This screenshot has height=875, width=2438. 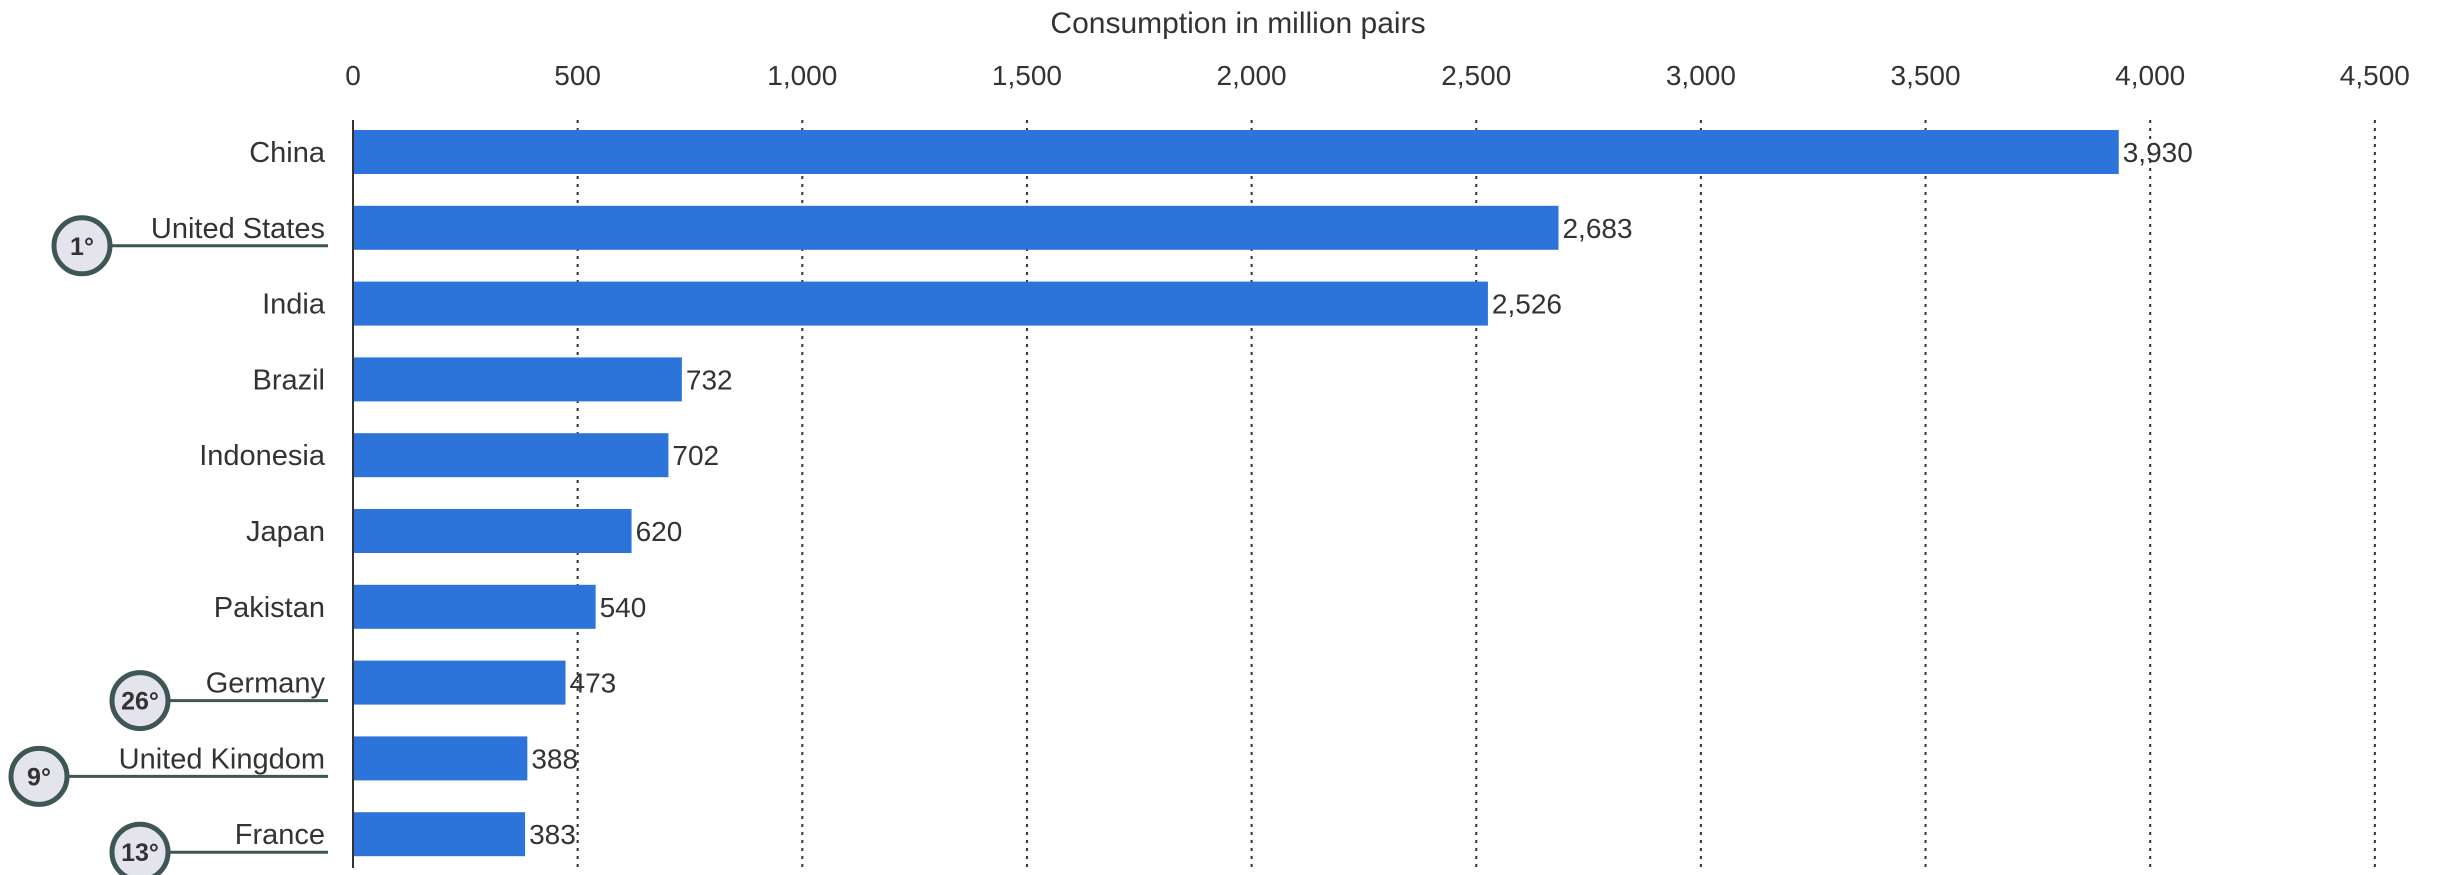 I want to click on category-label: Brazil, so click(x=288, y=380).